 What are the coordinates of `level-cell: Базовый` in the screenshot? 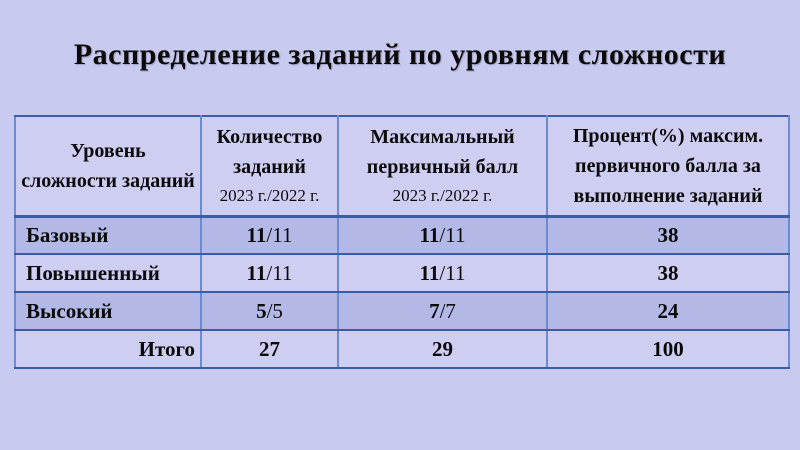 It's located at (108, 235).